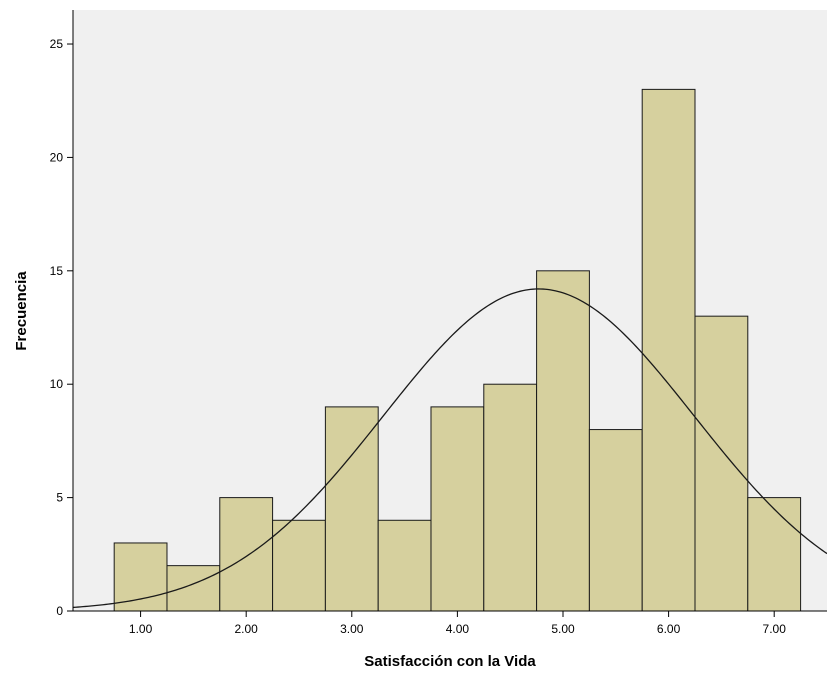  What do you see at coordinates (669, 629) in the screenshot?
I see `x-tick-label: 6.00` at bounding box center [669, 629].